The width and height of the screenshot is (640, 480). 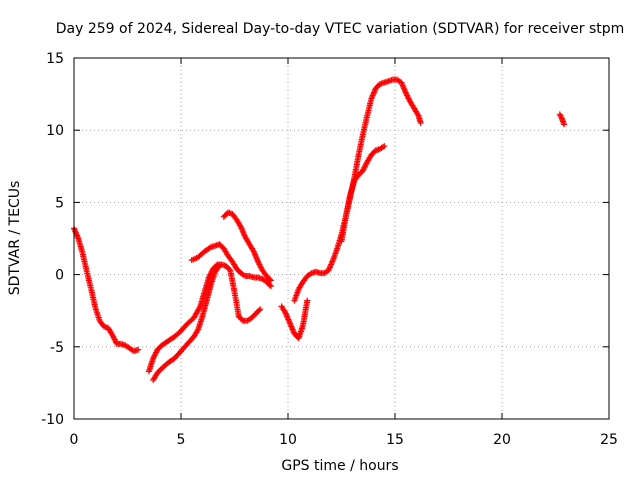 I want to click on y-tick-label: 10, so click(x=55, y=131).